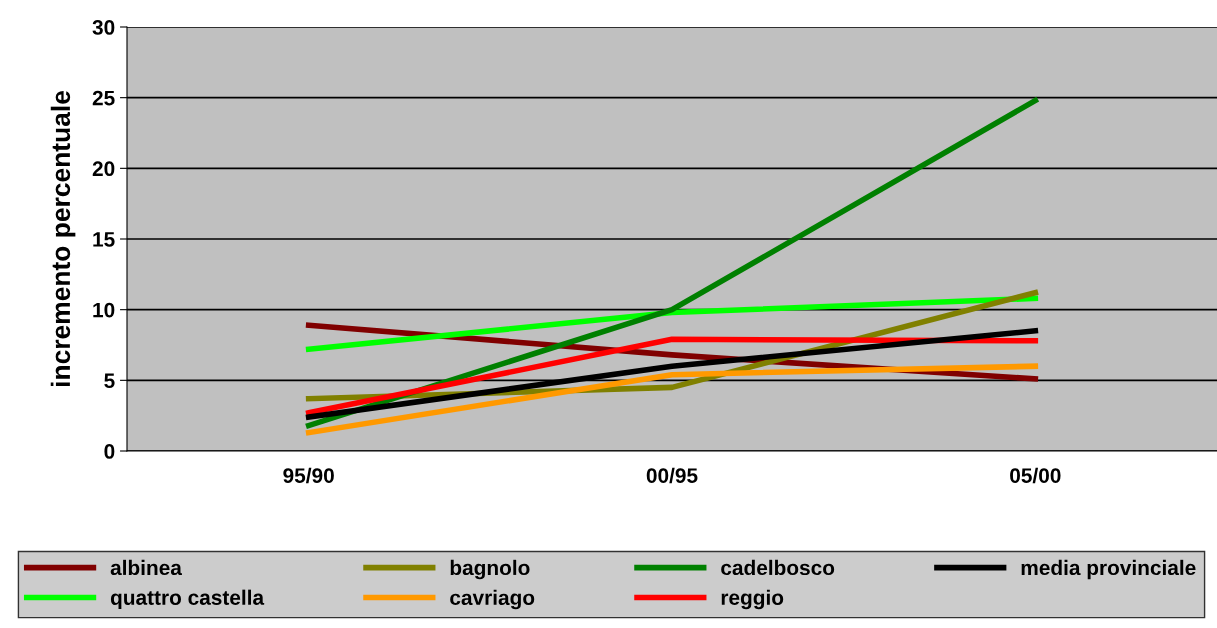  Describe the element at coordinates (1035, 475) in the screenshot. I see `x-tick-label: 05/00` at that location.